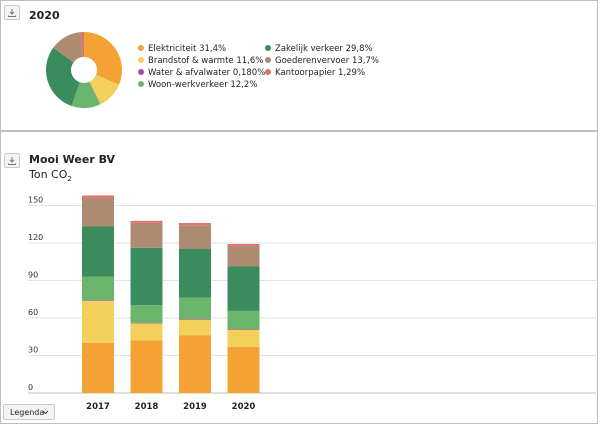 The height and width of the screenshot is (424, 600). I want to click on x-tick-label: 2020, so click(244, 407).